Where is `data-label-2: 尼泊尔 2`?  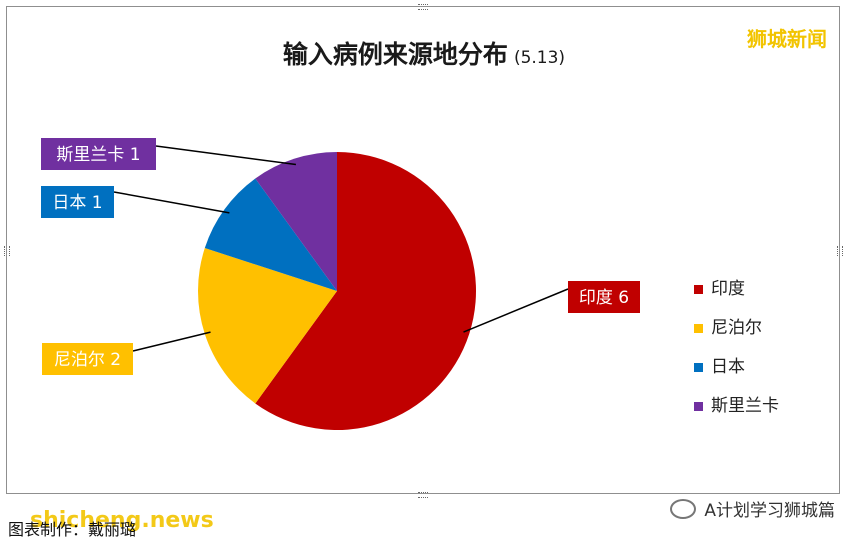 data-label-2: 尼泊尔 2 is located at coordinates (87, 360).